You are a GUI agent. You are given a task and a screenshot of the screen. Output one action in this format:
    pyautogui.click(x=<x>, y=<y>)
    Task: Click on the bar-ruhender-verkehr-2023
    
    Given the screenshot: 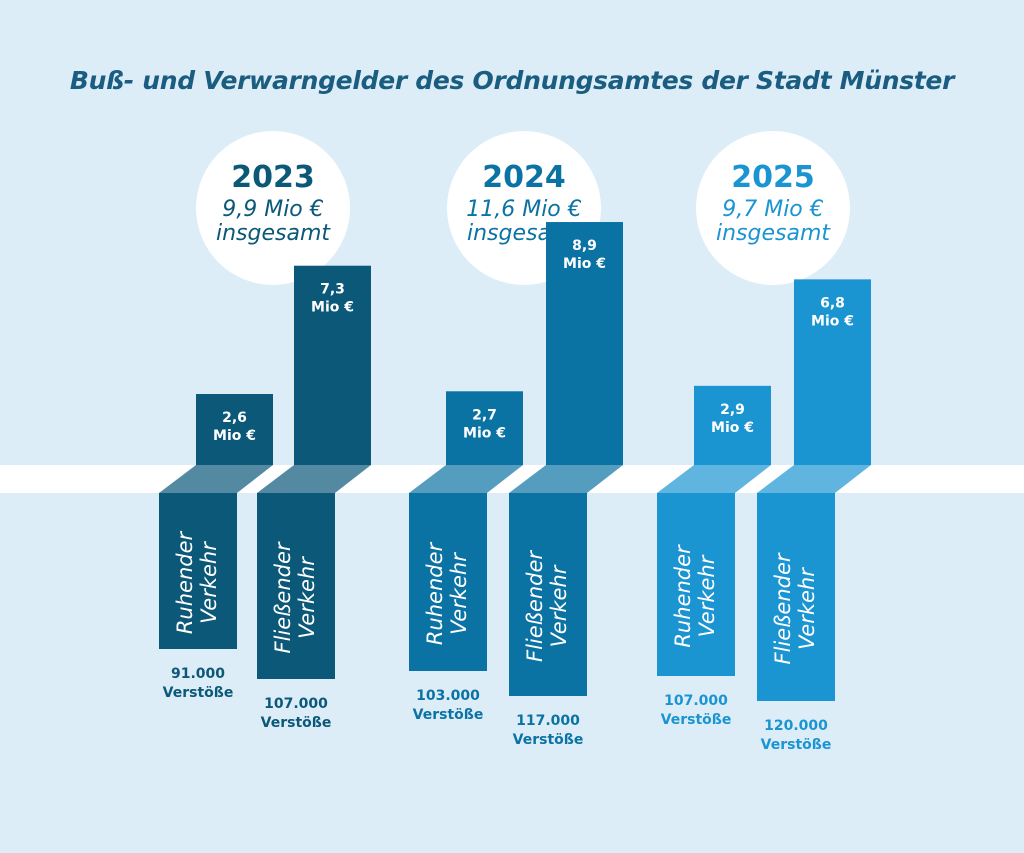 What is the action you would take?
    pyautogui.click(x=234, y=429)
    